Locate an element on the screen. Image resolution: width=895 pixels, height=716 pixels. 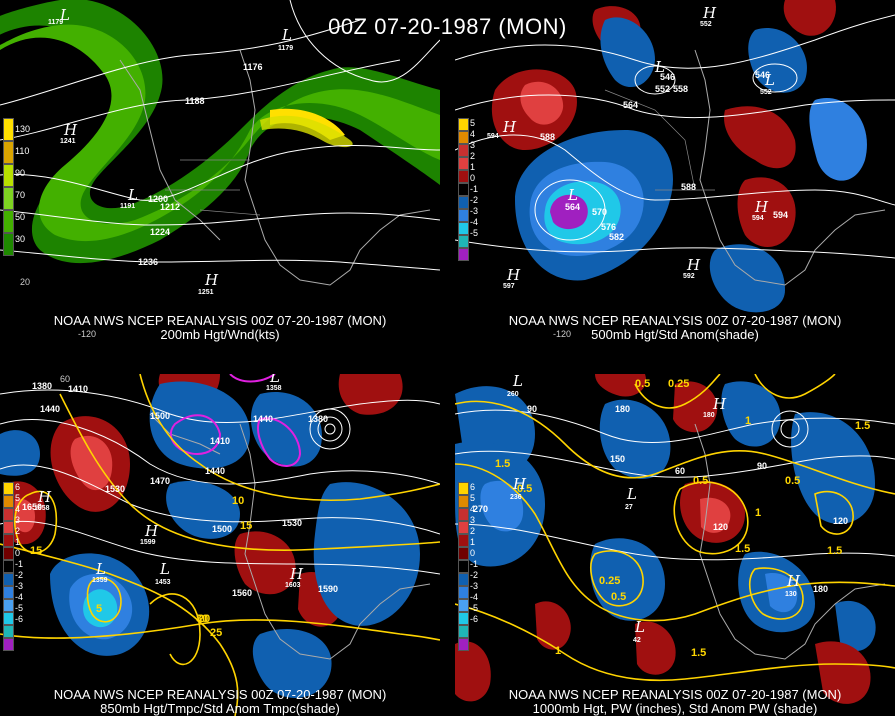
legend-label: 70 is located at coordinates (20, 195).